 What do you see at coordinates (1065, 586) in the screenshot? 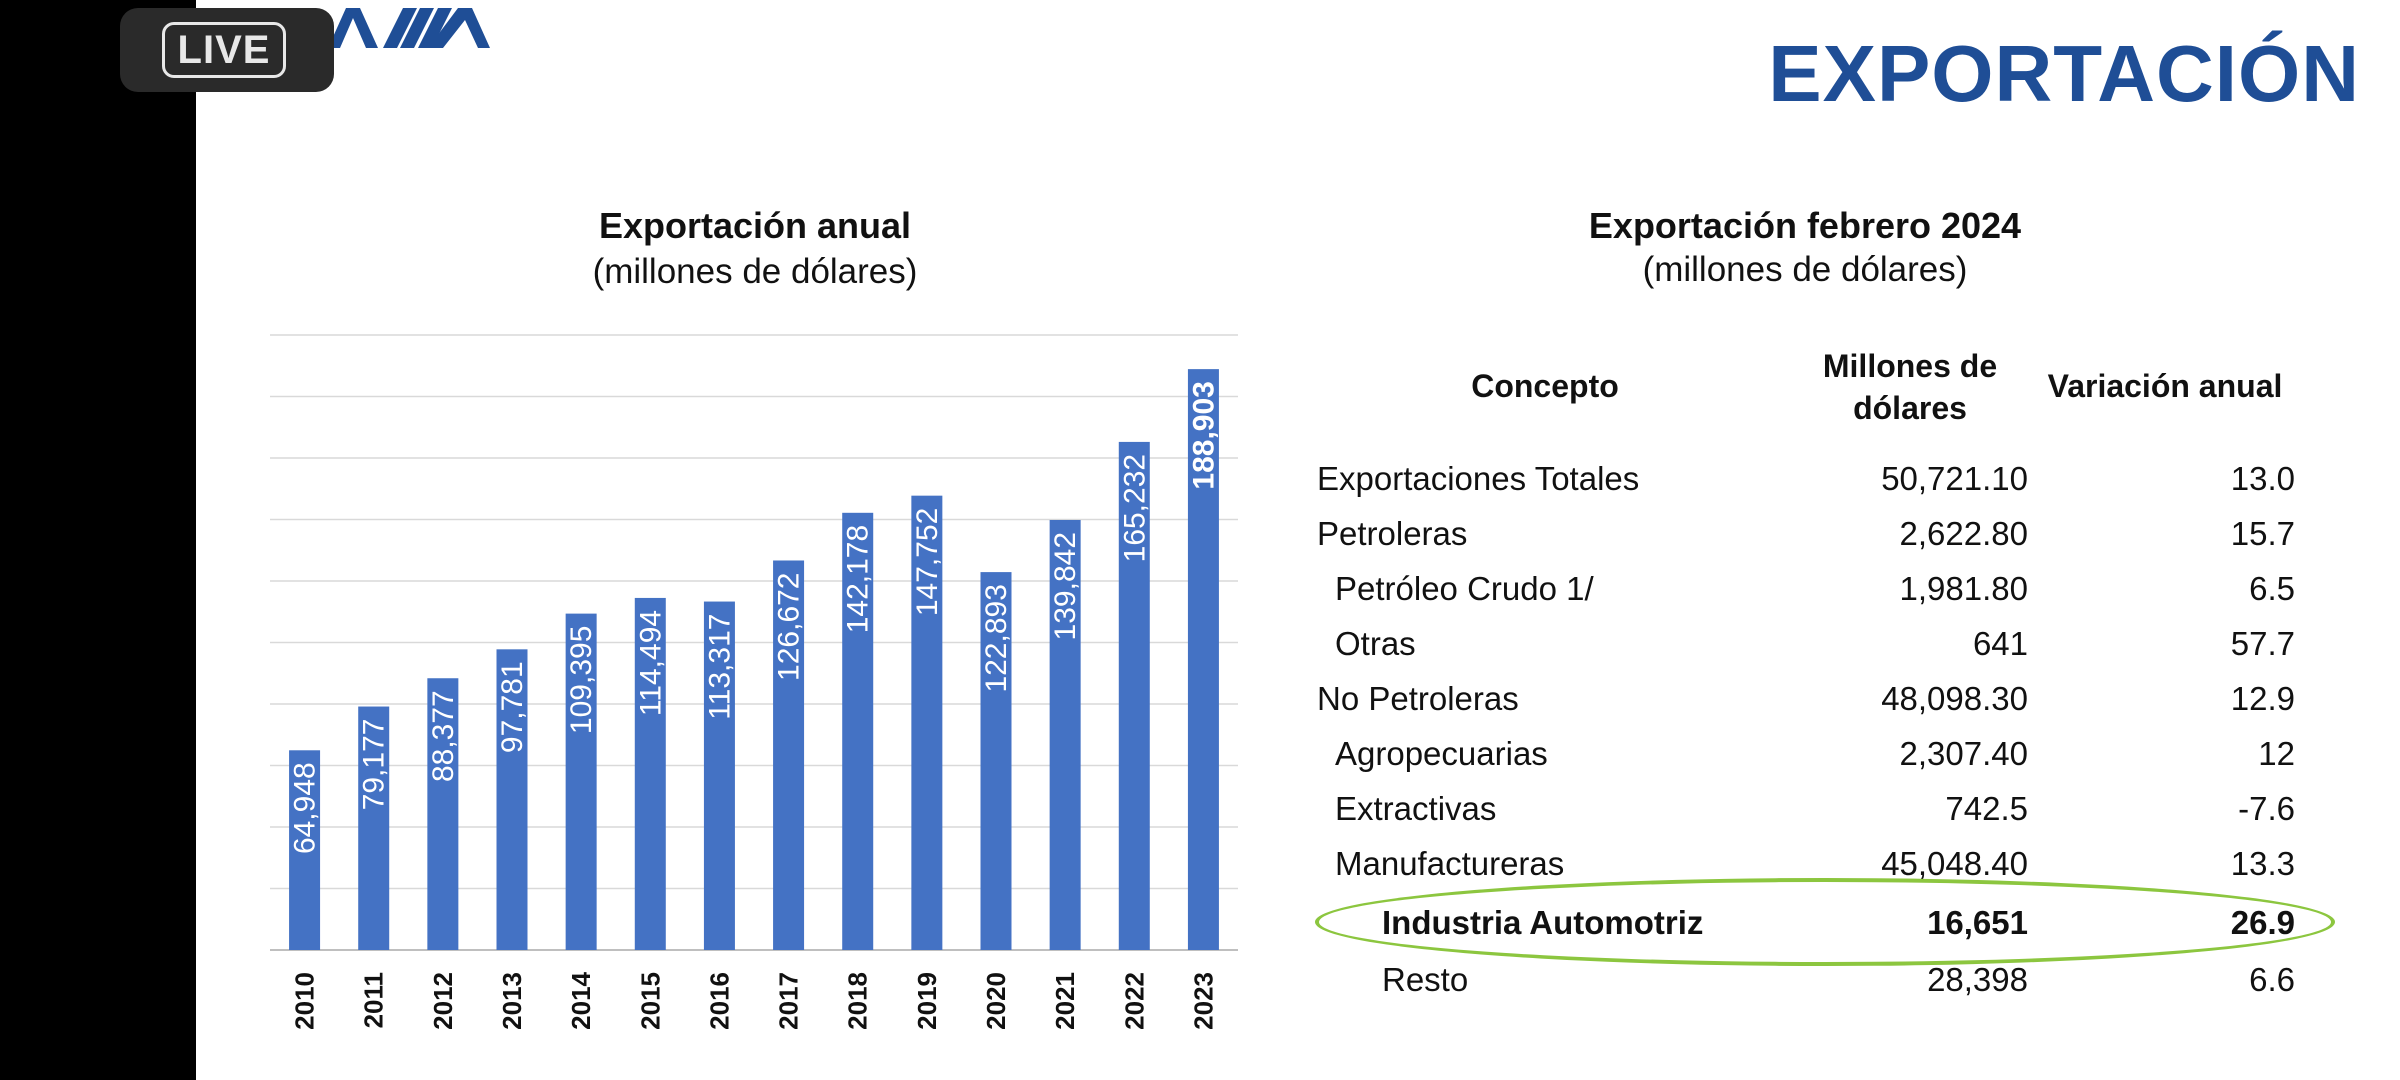
I see `bar-value-label: 139,842` at bounding box center [1065, 586].